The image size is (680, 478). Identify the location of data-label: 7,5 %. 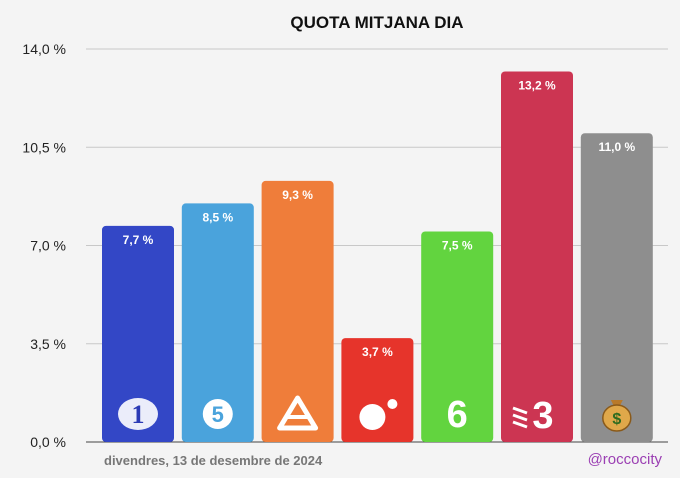
(457, 245).